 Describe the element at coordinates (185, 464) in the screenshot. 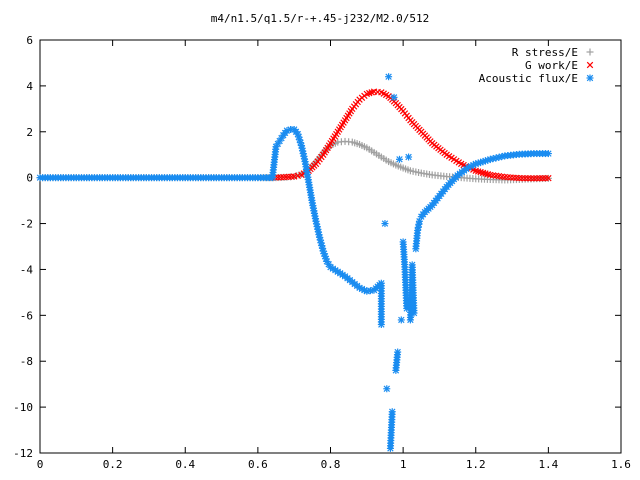

I see `x-tick-label: 0.4` at that location.